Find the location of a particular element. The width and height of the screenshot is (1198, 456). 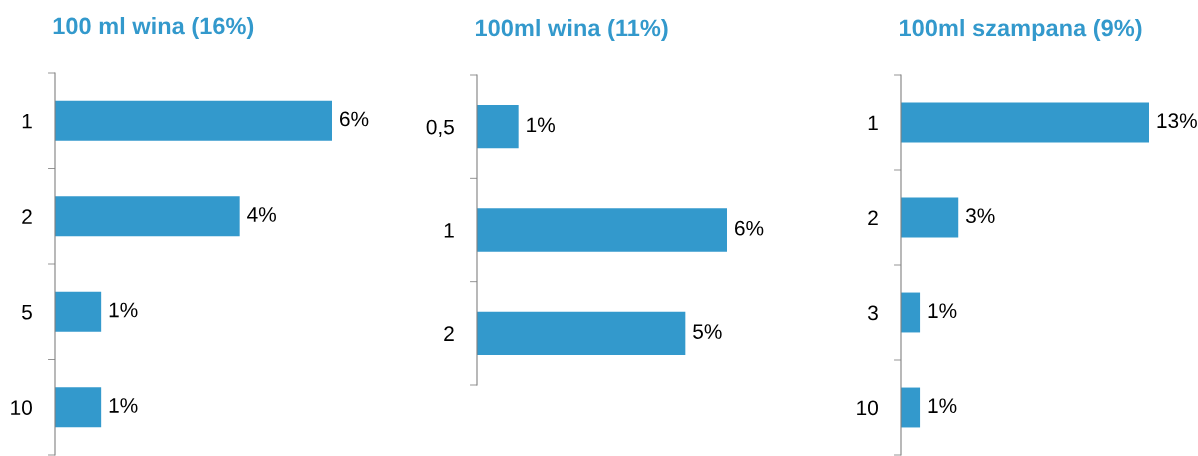

data-label: 3% is located at coordinates (980, 216).